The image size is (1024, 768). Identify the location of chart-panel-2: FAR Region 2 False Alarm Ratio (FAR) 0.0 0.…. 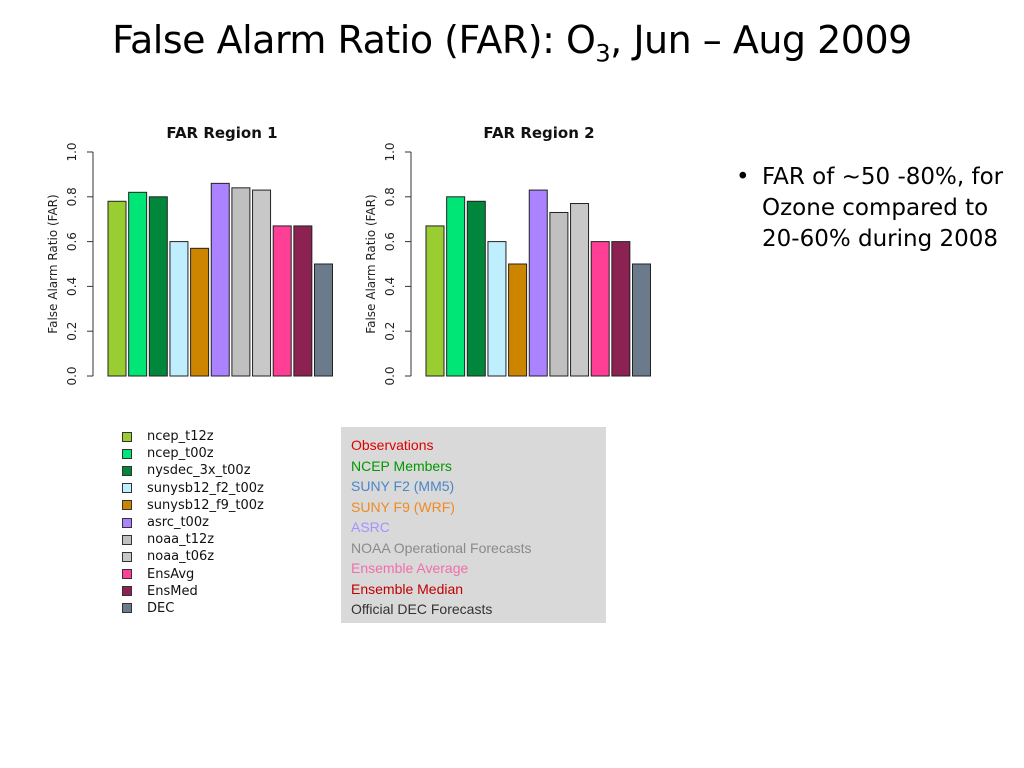
(507, 255).